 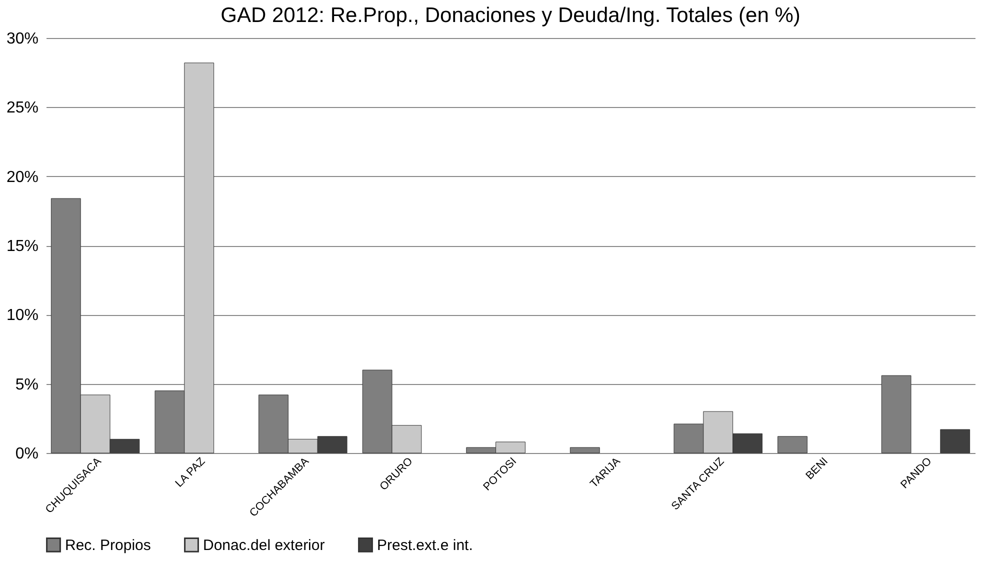 I want to click on y-tick-label: 0%, so click(x=26, y=454).